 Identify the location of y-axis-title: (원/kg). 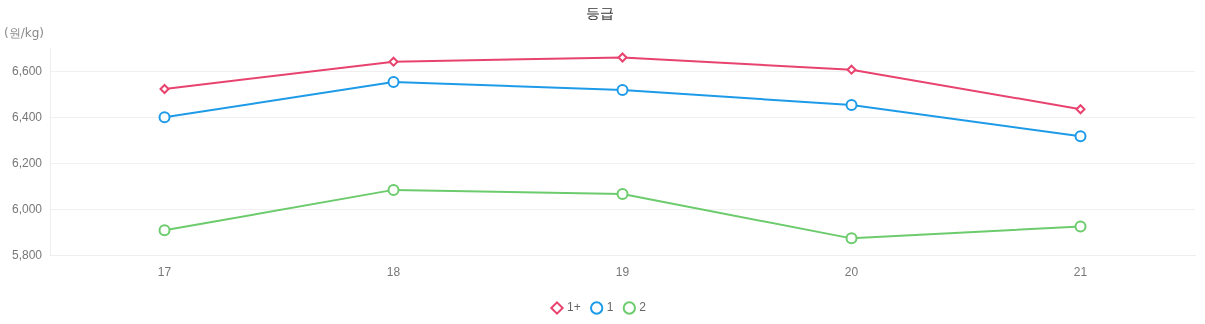
(24, 33).